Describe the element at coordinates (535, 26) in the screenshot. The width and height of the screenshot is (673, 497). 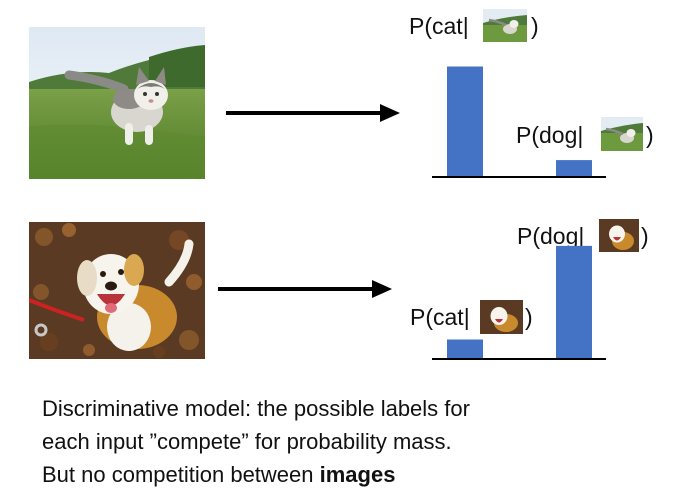
I see `label-p-cat-close: )` at that location.